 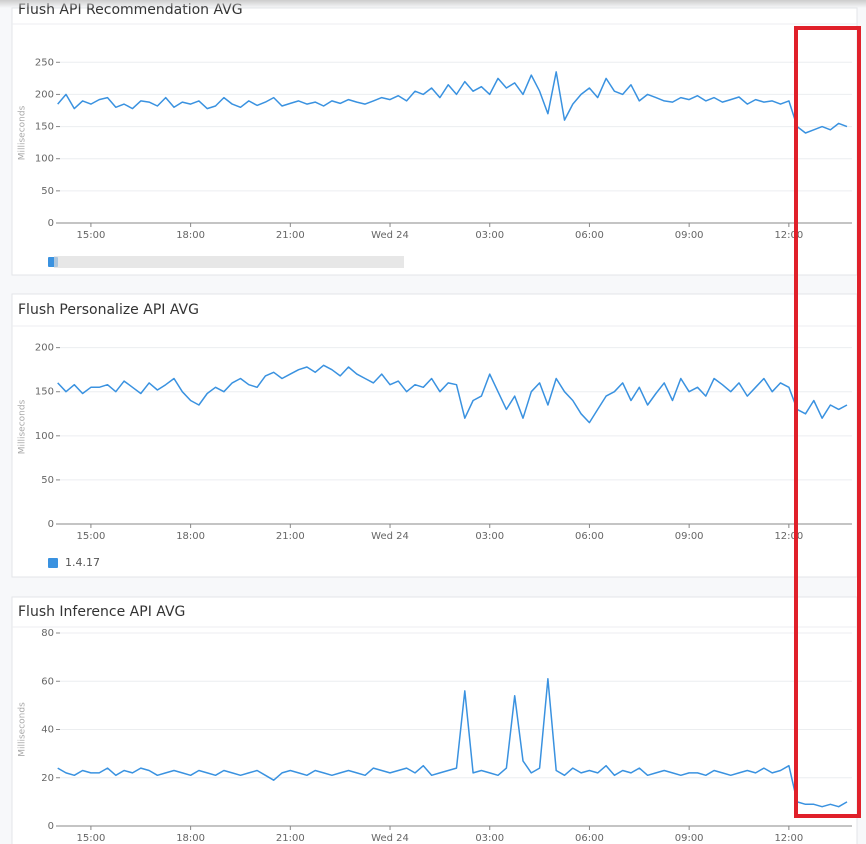 What do you see at coordinates (44, 62) in the screenshot?
I see `y-tick-label: 250` at bounding box center [44, 62].